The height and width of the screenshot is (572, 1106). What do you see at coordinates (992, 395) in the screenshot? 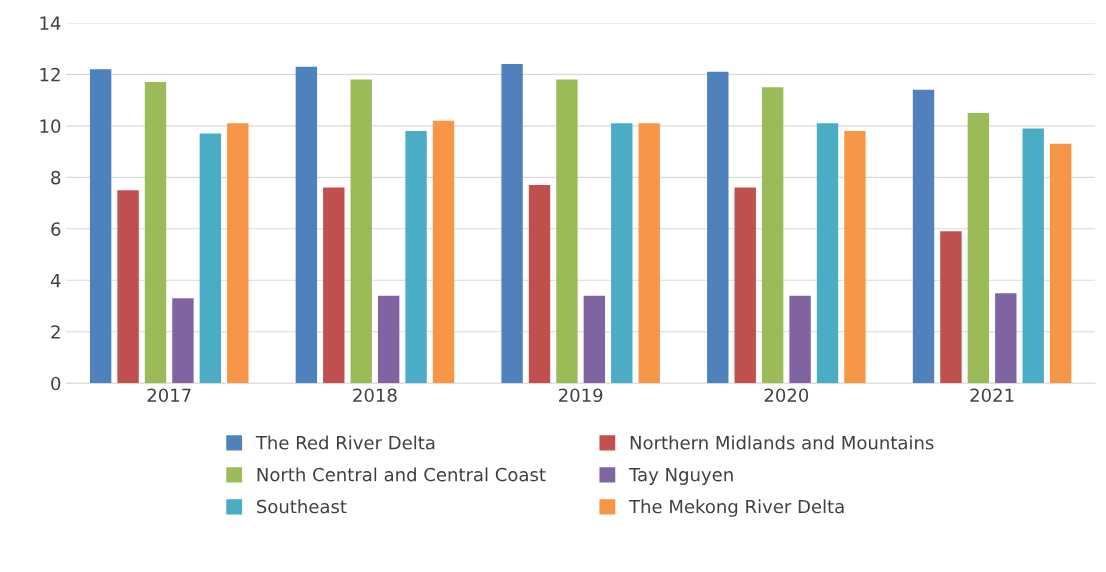
I see `x-tick-label: 2021` at bounding box center [992, 395].